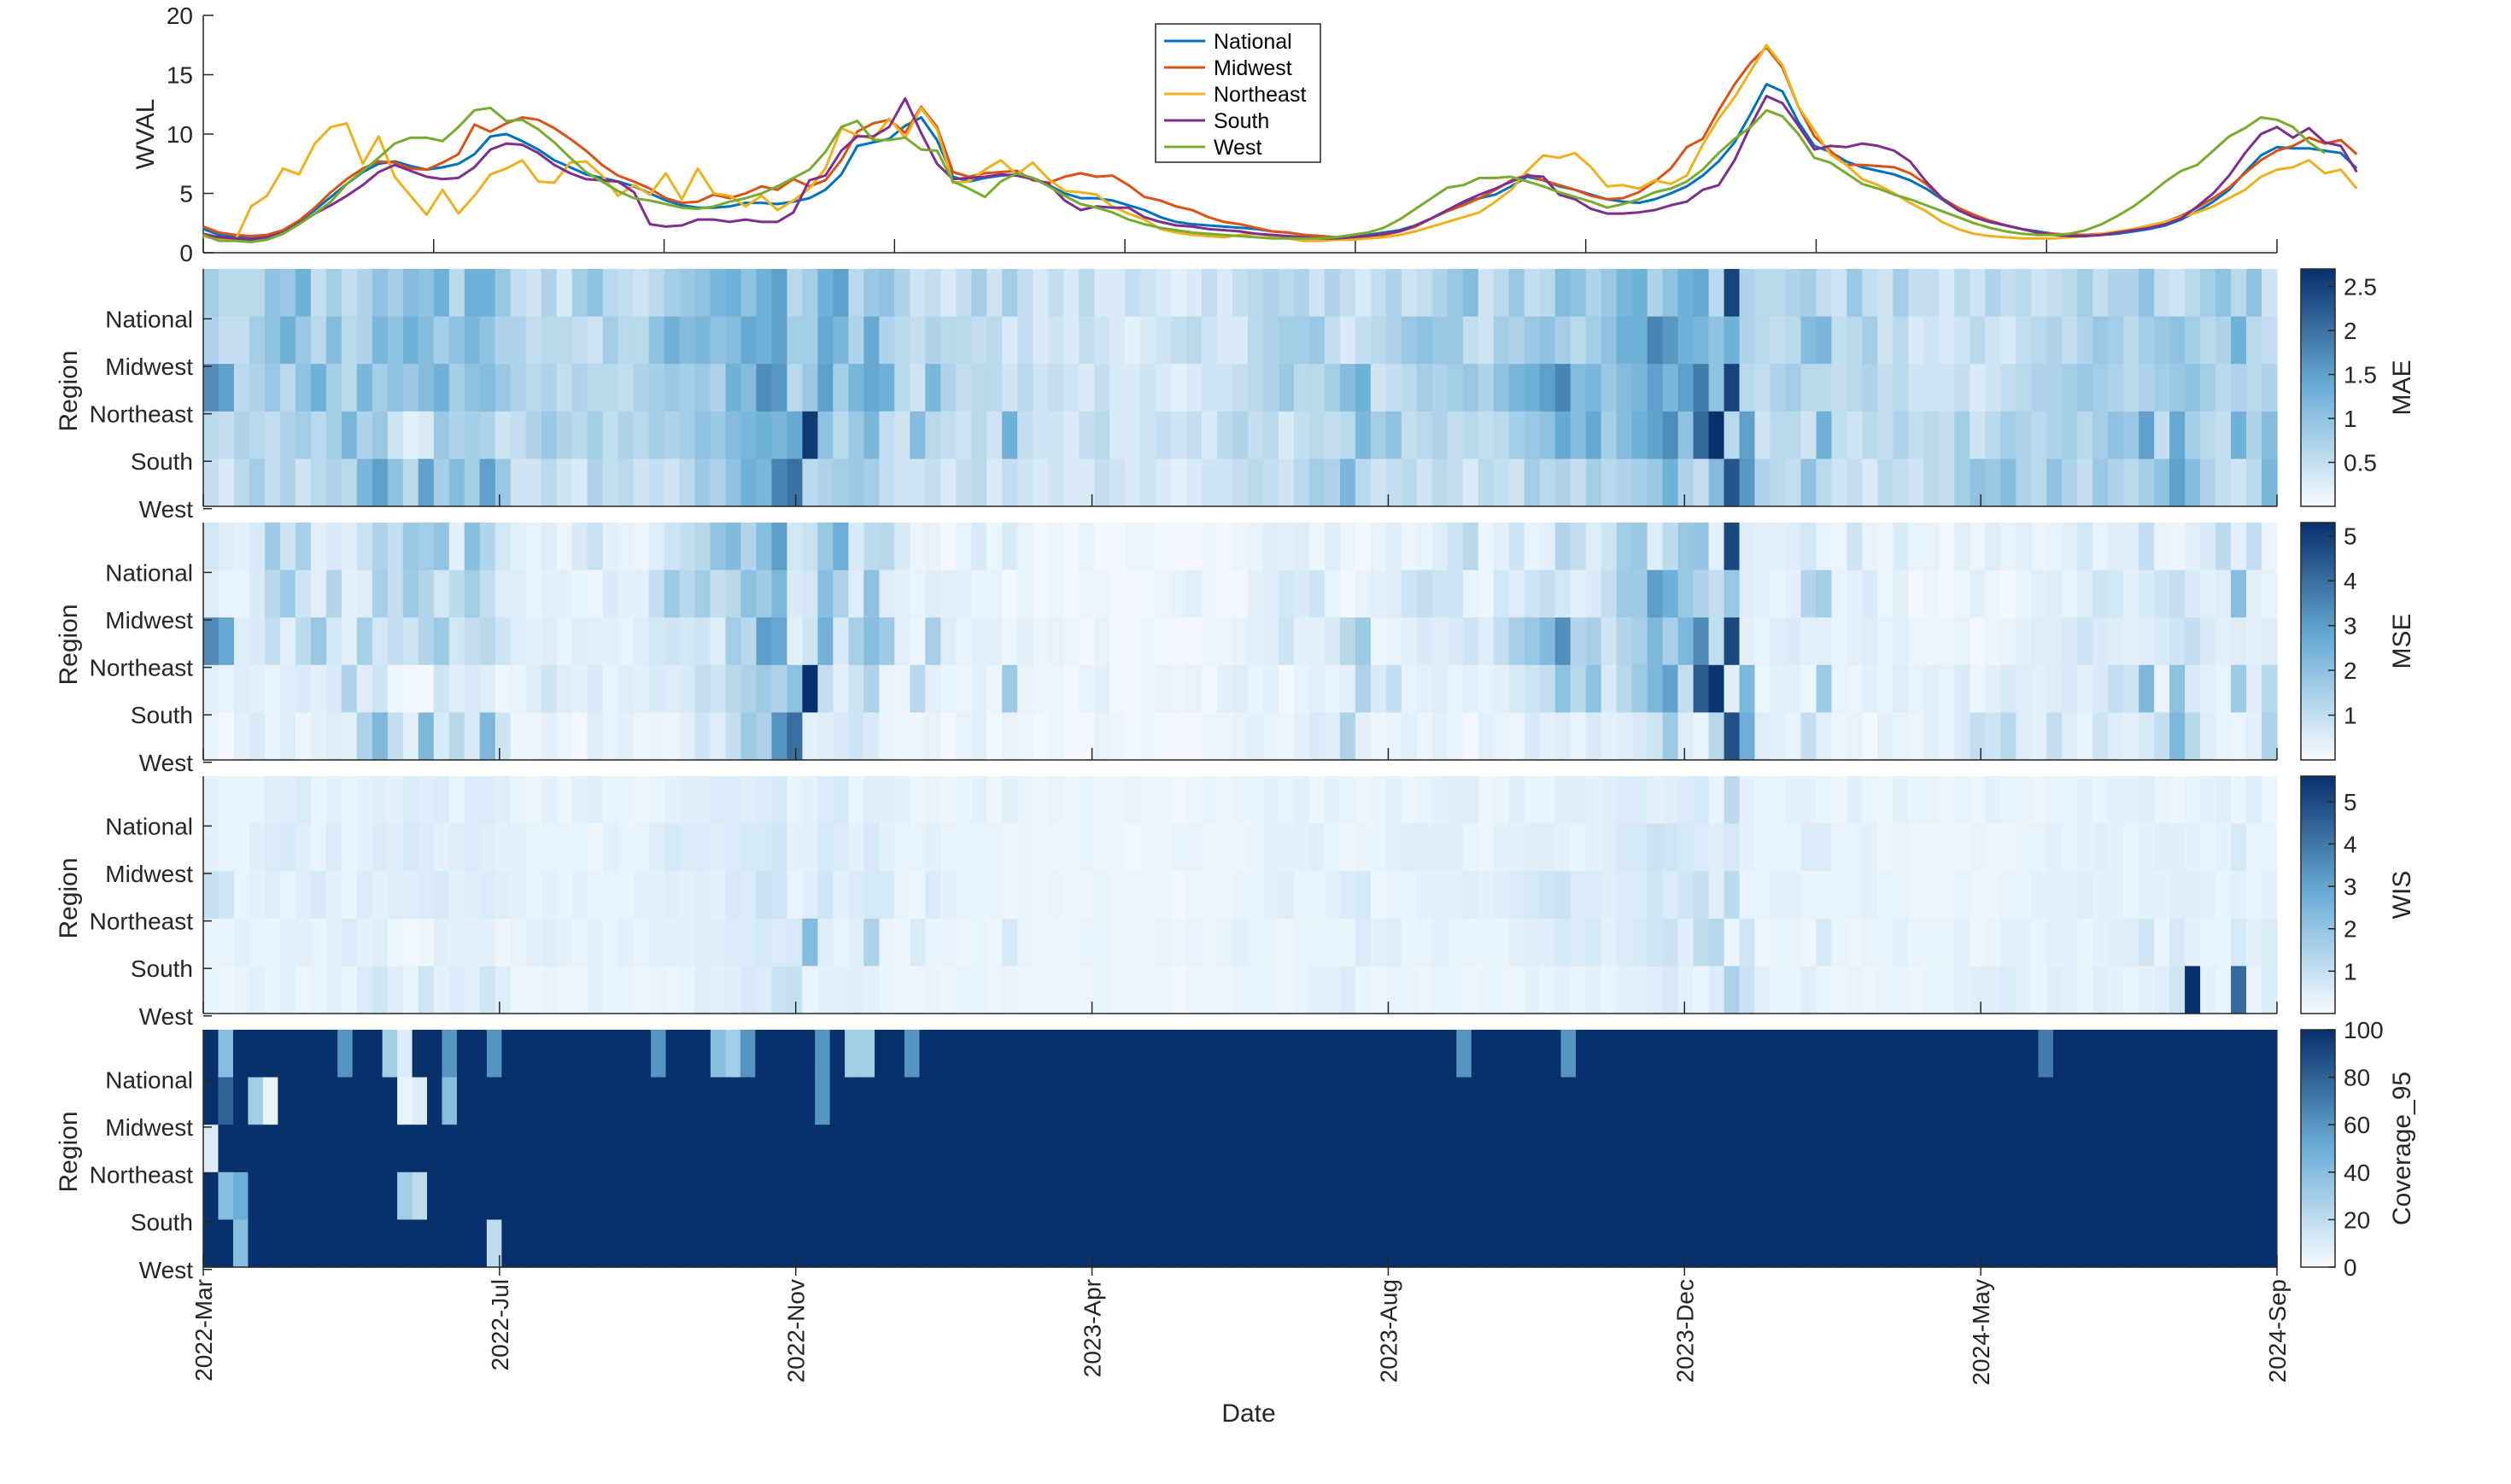 The image size is (2511, 1484). What do you see at coordinates (2351, 626) in the screenshot?
I see `colorbar-tick-label: 3` at bounding box center [2351, 626].